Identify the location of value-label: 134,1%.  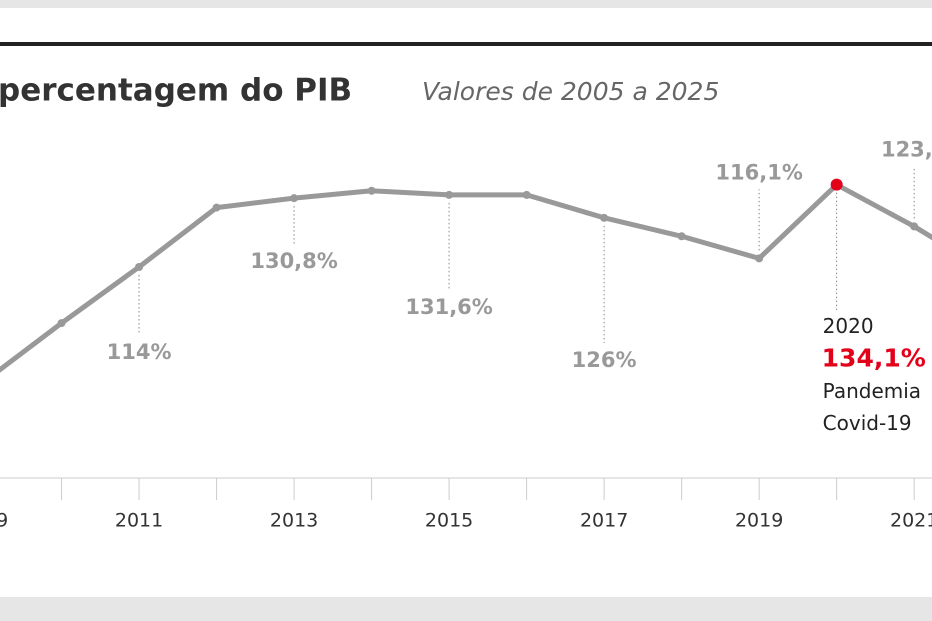
(874, 358).